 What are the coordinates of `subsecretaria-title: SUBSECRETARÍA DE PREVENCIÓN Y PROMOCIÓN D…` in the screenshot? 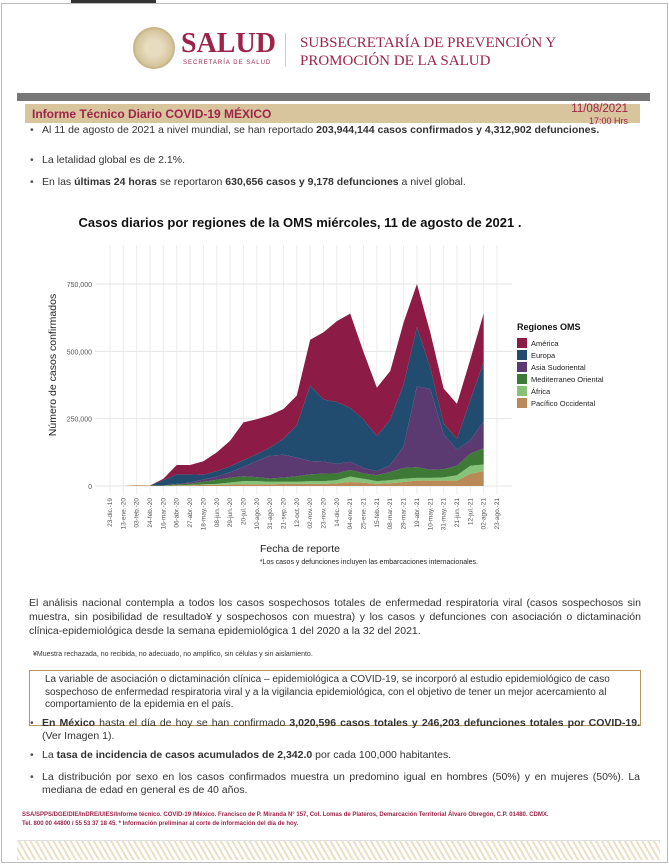 It's located at (428, 52).